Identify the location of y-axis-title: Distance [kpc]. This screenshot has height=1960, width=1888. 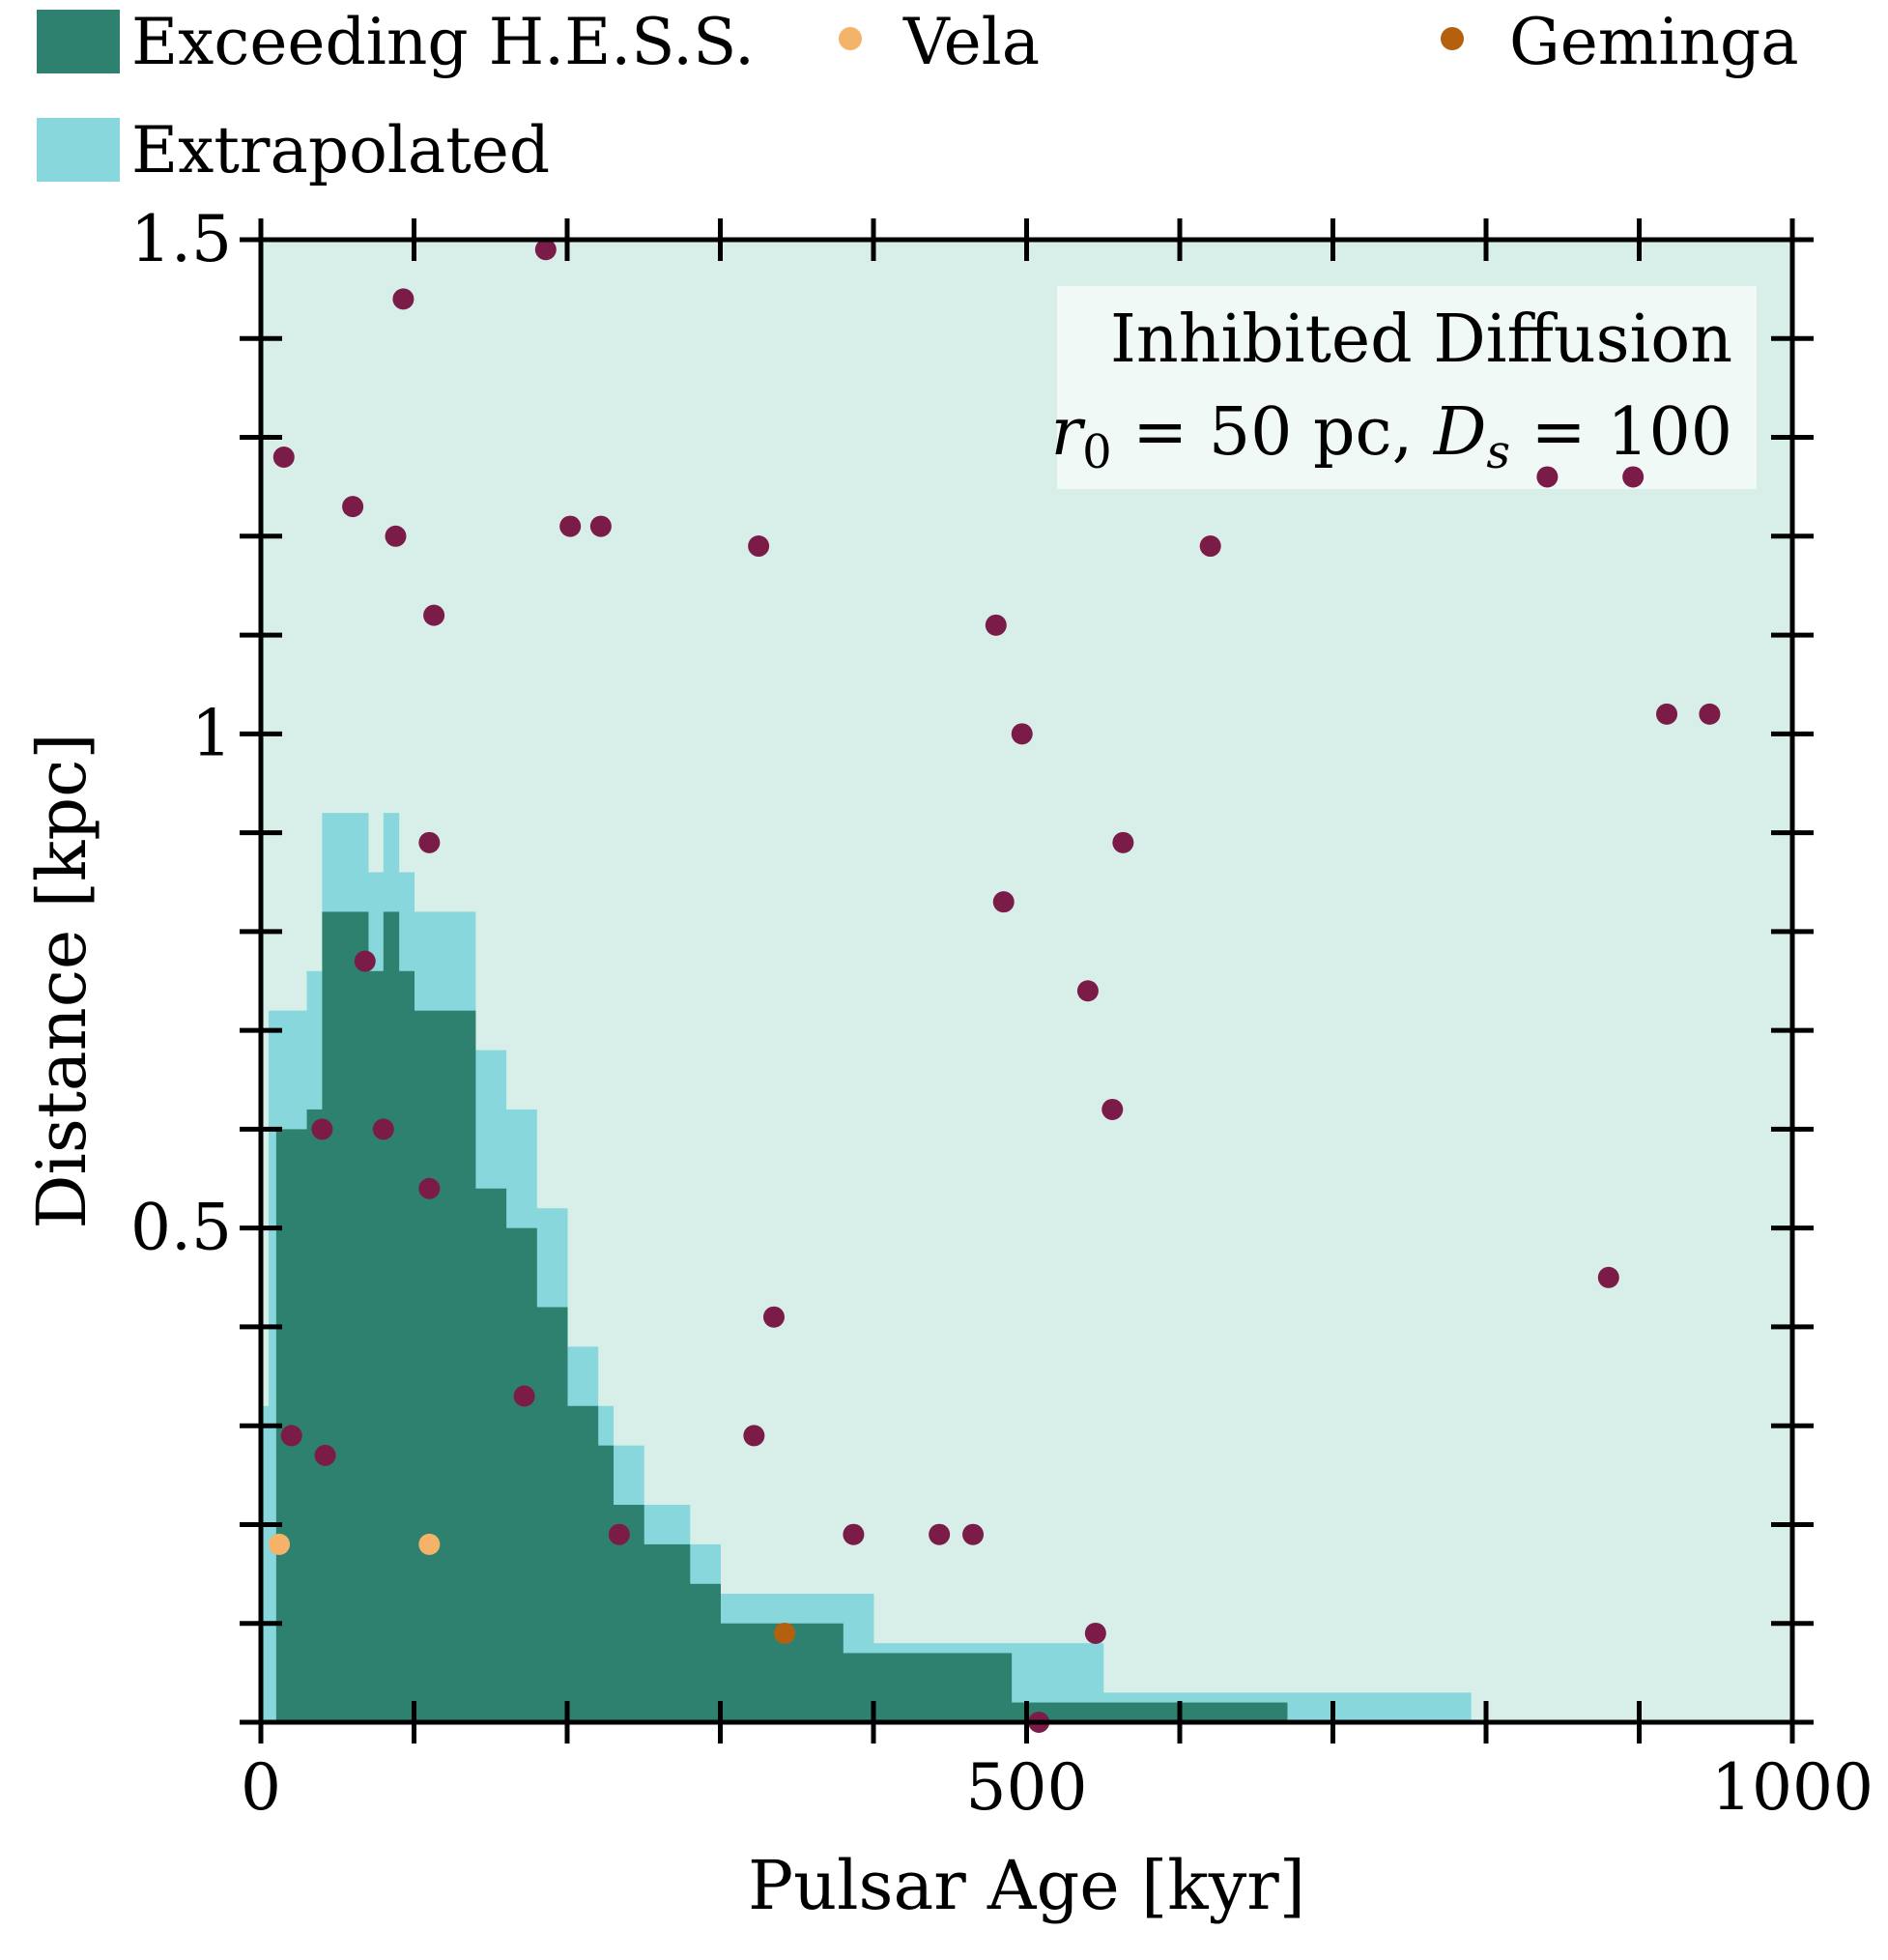
(61, 981).